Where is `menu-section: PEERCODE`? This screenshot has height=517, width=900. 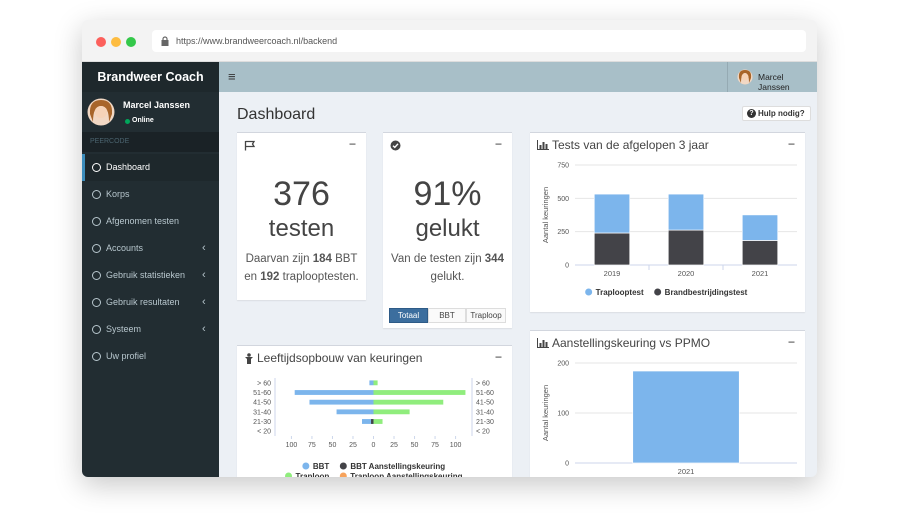 menu-section: PEERCODE is located at coordinates (150, 142).